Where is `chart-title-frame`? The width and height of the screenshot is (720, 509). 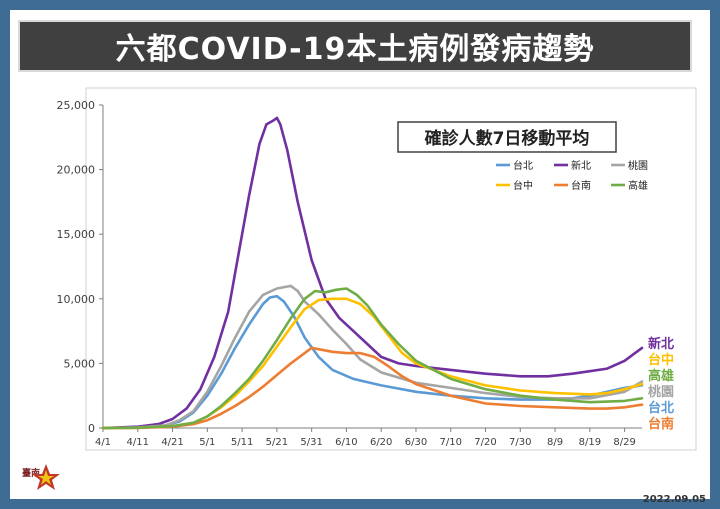 chart-title-frame is located at coordinates (507, 137).